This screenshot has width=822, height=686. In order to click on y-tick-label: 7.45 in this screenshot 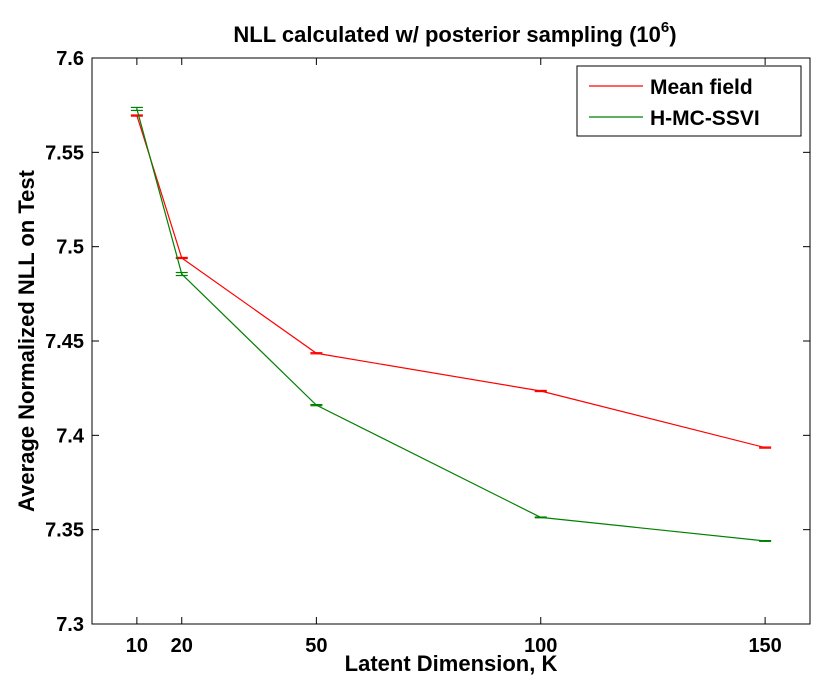, I will do `click(64, 342)`.